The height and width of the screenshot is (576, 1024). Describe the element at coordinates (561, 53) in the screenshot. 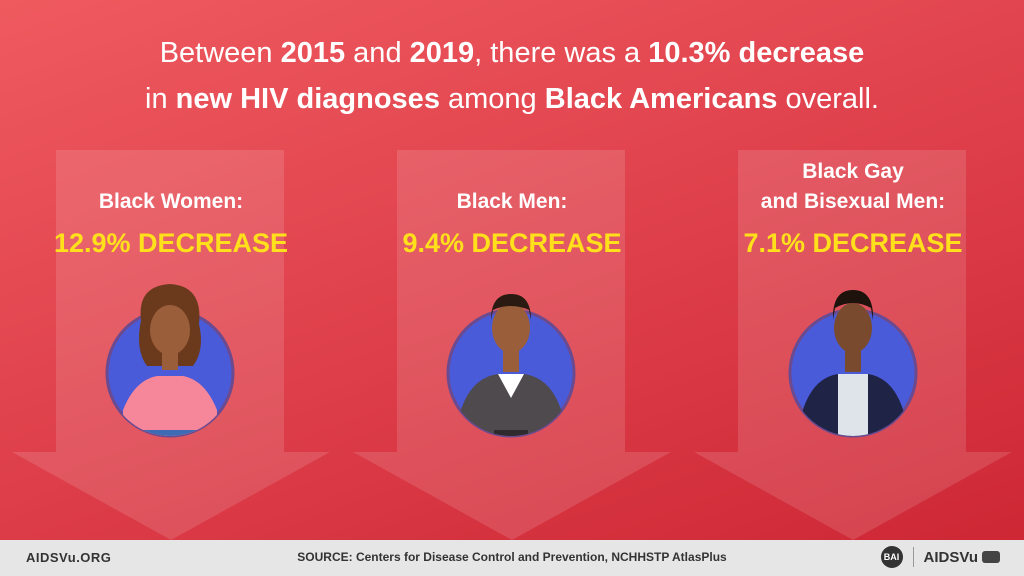

I see `headline-text: , there was a` at that location.